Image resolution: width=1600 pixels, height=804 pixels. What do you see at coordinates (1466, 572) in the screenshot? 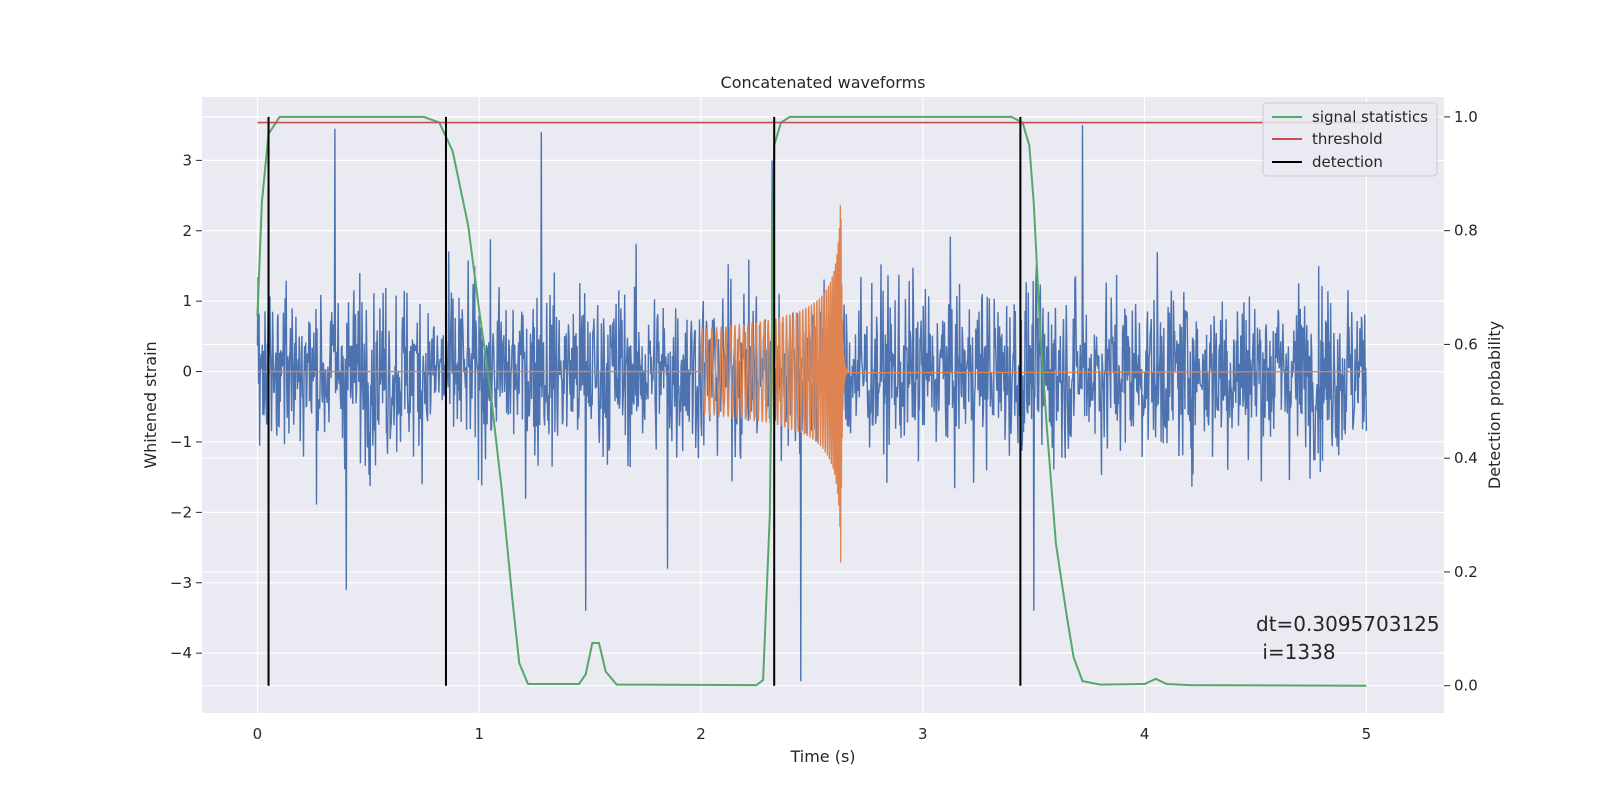
I see `y2-tick-label: 0.2` at bounding box center [1466, 572].